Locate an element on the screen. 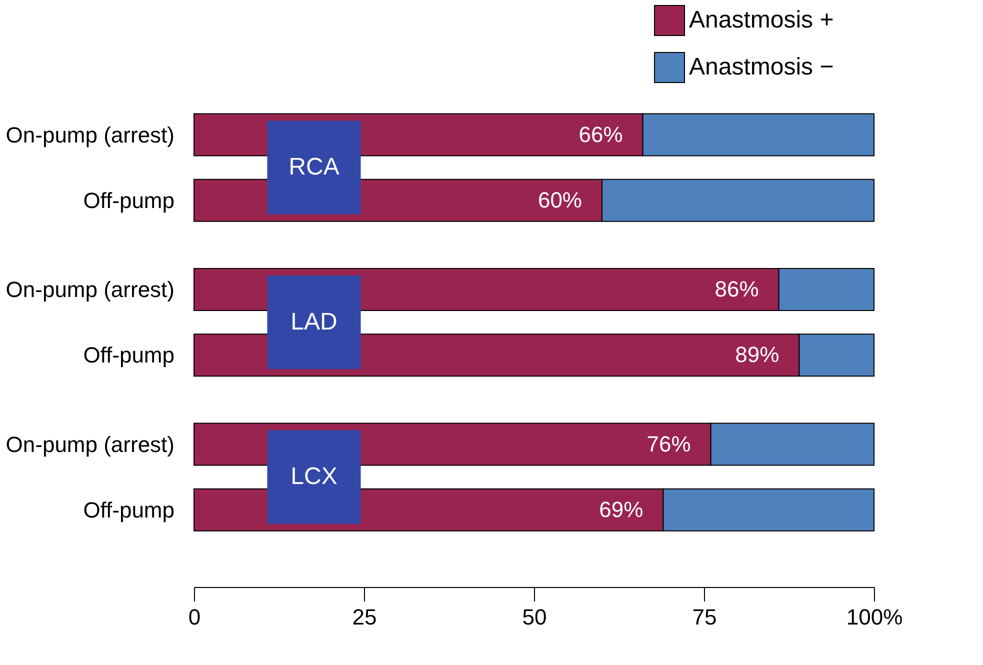 This screenshot has height=665, width=983. data-label: 60% is located at coordinates (560, 199).